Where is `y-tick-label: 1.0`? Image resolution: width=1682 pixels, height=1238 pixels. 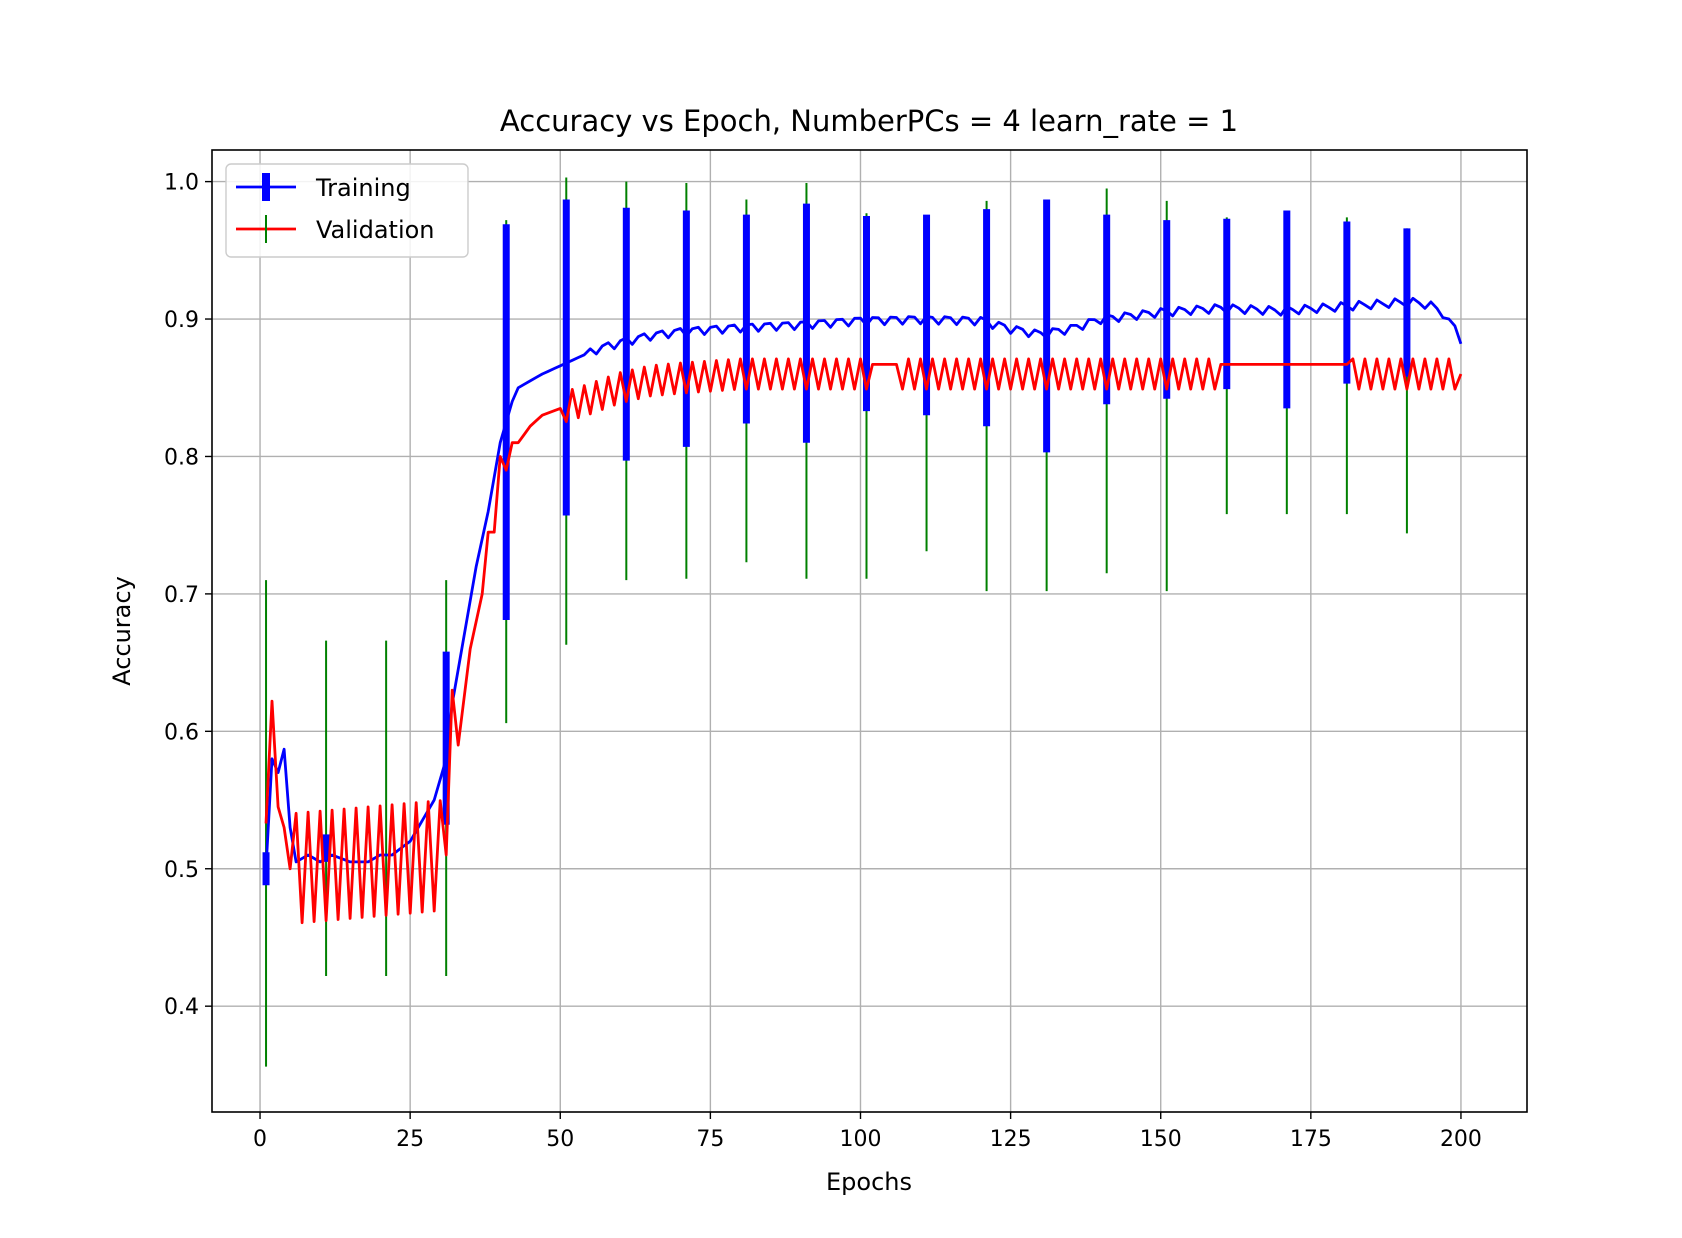
y-tick-label: 1.0 is located at coordinates (181, 183).